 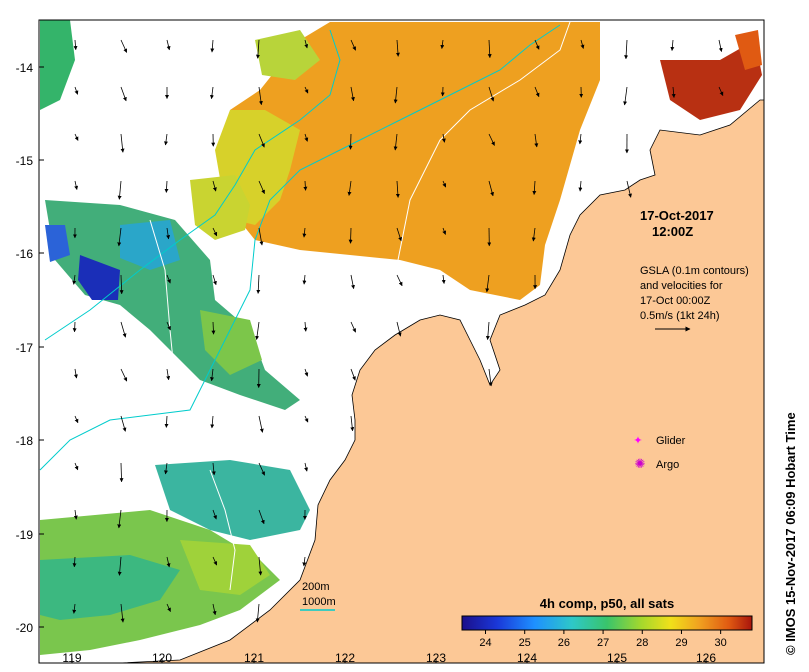 What do you see at coordinates (681, 643) in the screenshot?
I see `colorbar-tick-label: 29` at bounding box center [681, 643].